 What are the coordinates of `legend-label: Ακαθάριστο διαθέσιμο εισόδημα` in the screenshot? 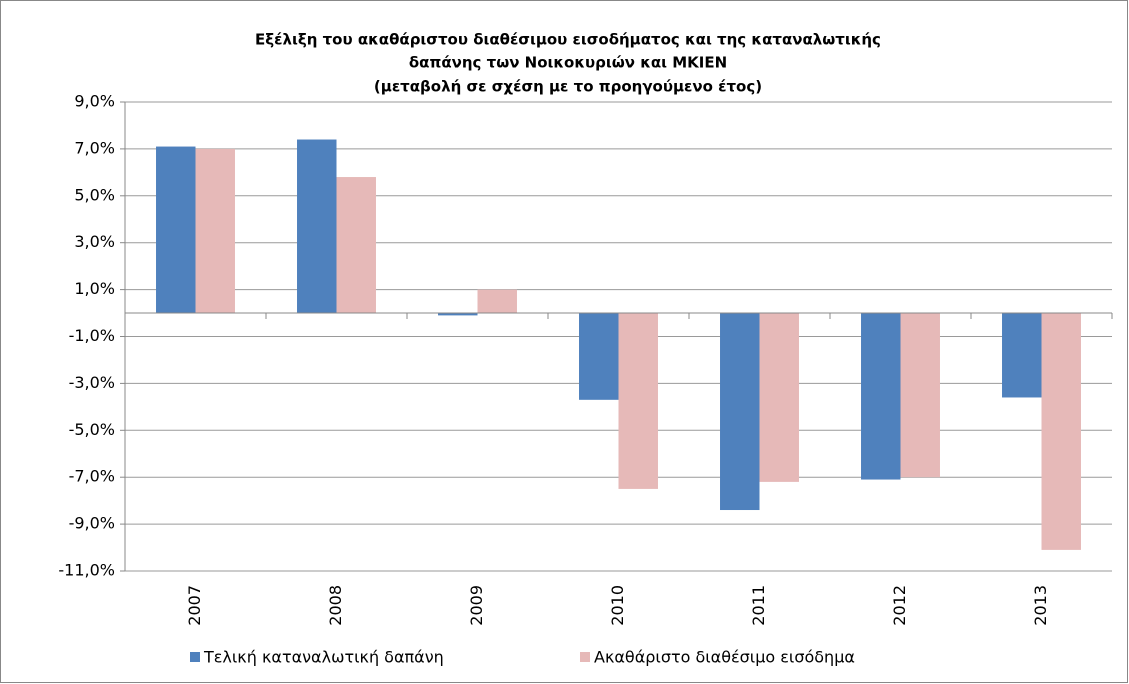 It's located at (724, 657).